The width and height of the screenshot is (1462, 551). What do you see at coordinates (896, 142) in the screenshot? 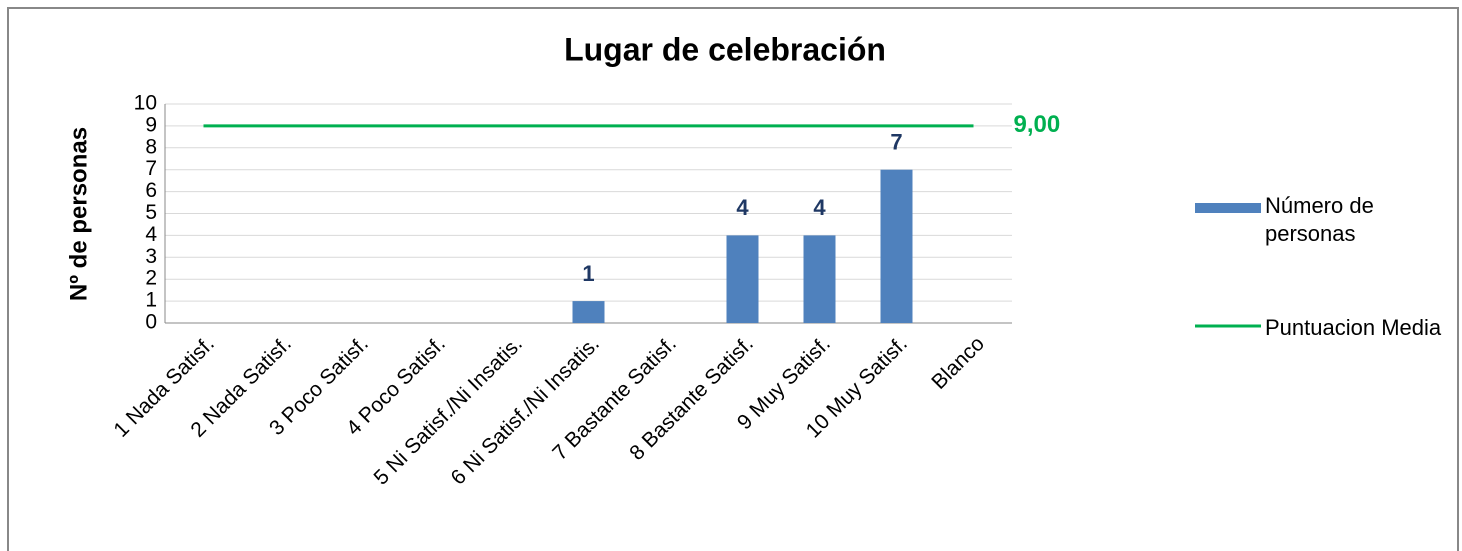
I see `data-label: 7` at bounding box center [896, 142].